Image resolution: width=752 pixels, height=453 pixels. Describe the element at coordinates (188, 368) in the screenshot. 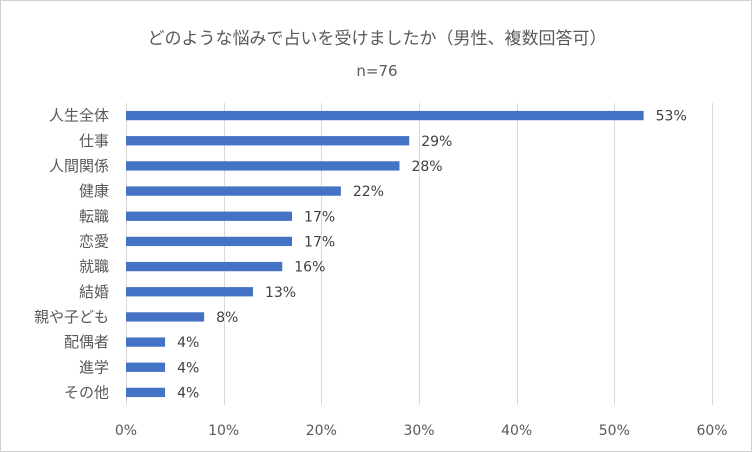

I see `data-label-10: 4%` at that location.